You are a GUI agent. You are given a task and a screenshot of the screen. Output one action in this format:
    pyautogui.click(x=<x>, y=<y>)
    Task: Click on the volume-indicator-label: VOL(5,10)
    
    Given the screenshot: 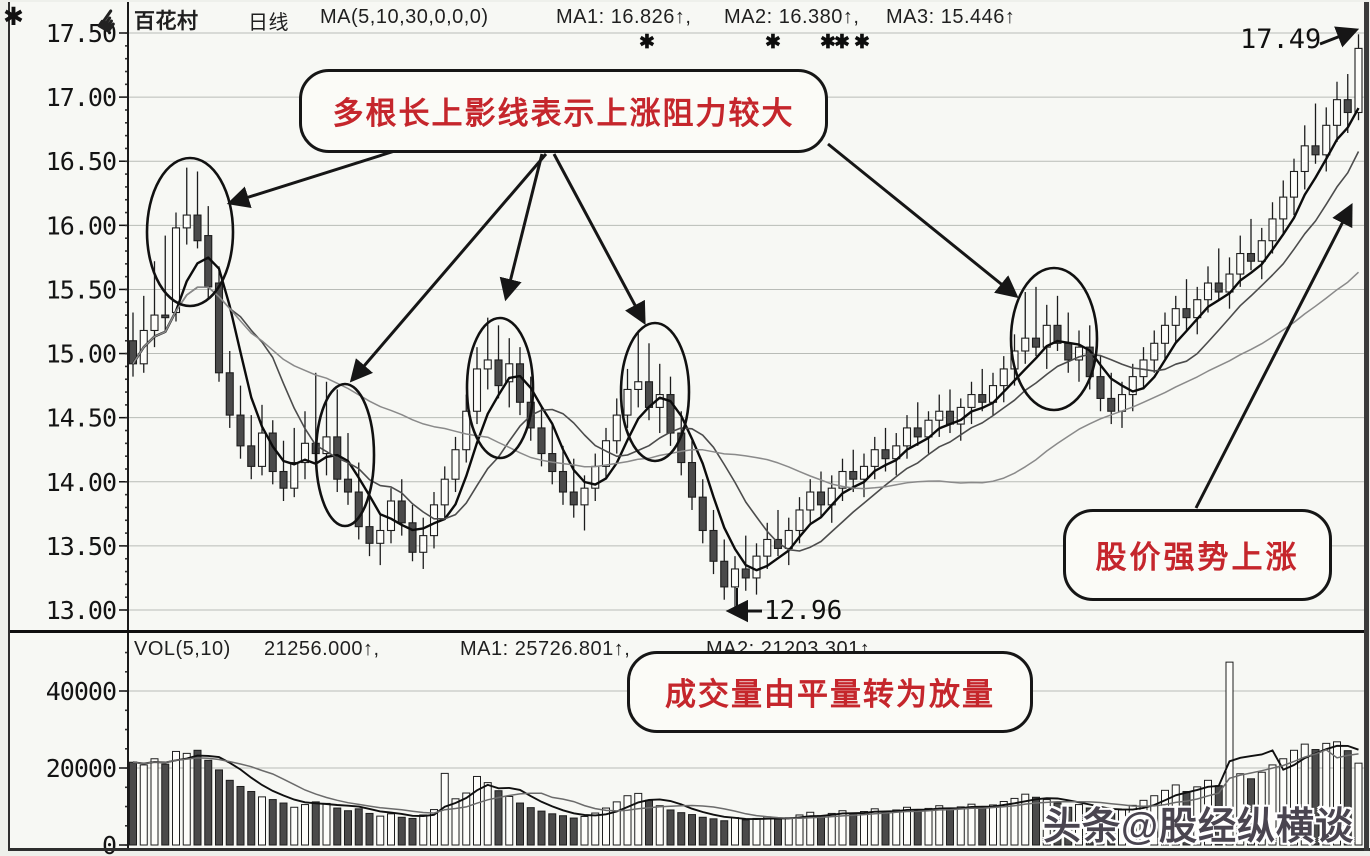 What is the action you would take?
    pyautogui.click(x=182, y=649)
    